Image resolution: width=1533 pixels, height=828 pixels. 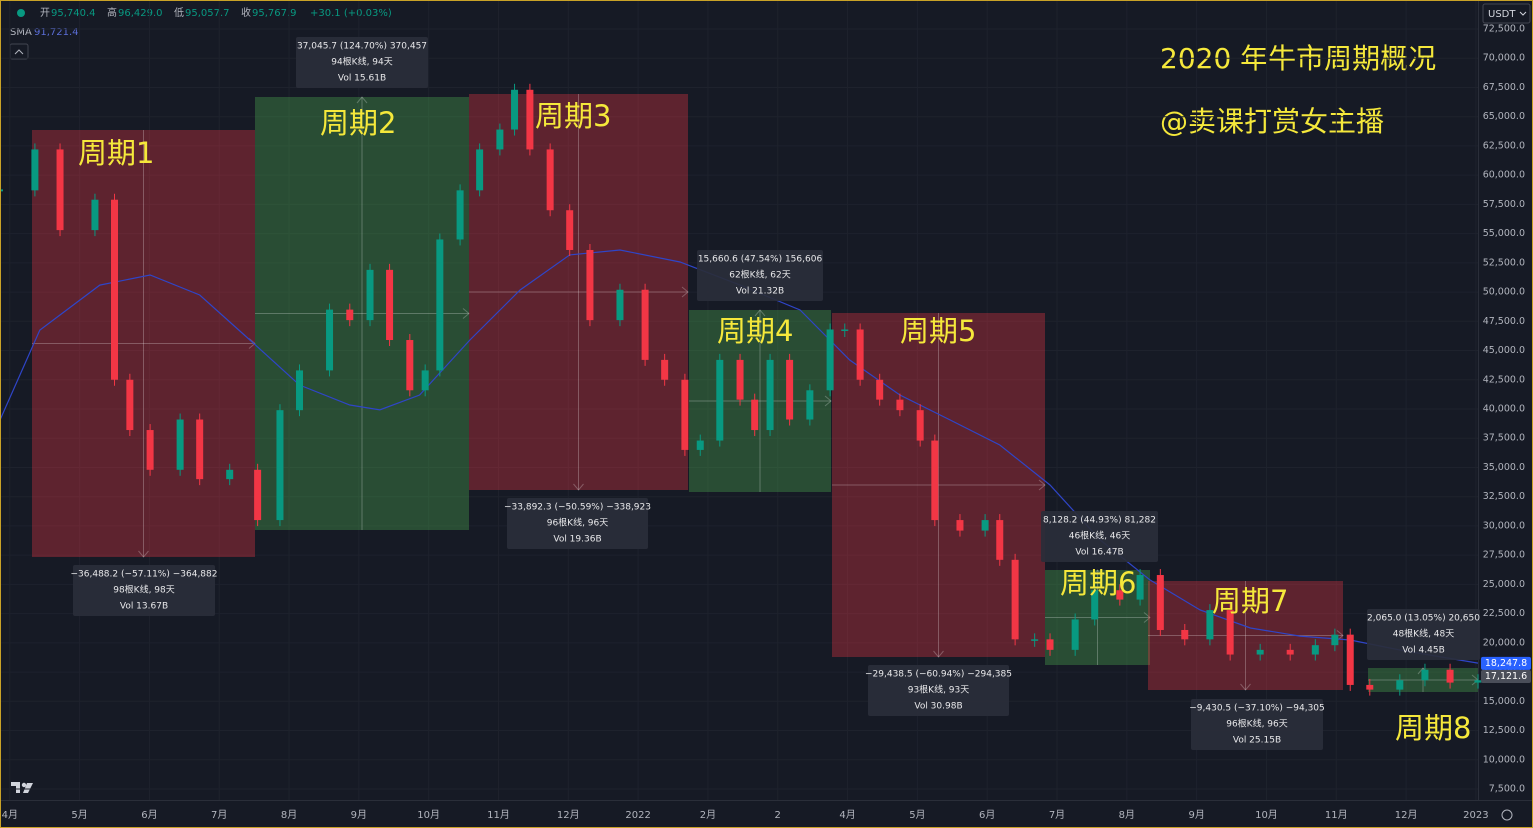 I want to click on x-tick-label: 6月, so click(x=987, y=815).